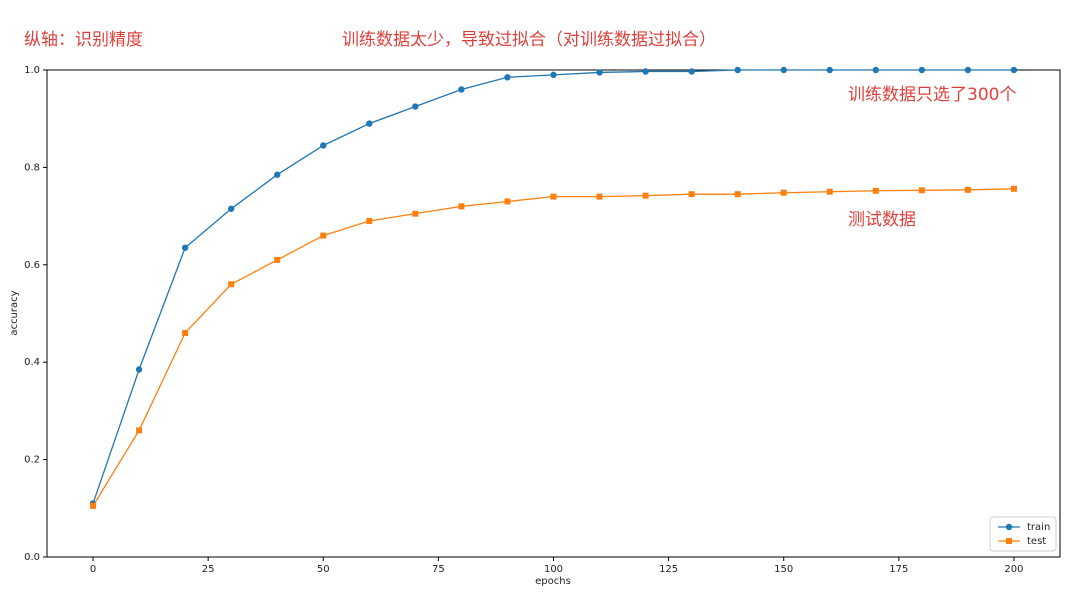  Describe the element at coordinates (898, 569) in the screenshot. I see `x-tick-label: 175` at that location.